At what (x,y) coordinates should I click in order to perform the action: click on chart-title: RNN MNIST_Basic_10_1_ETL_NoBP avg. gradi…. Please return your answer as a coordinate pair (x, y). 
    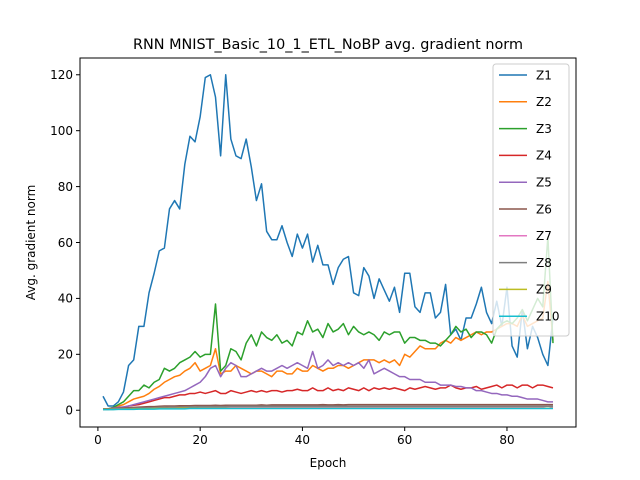
    Looking at the image, I should click on (328, 45).